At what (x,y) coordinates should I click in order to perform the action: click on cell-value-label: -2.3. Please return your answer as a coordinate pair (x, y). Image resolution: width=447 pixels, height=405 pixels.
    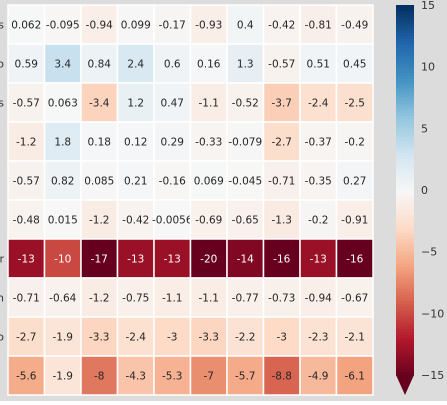
    Looking at the image, I should click on (318, 338).